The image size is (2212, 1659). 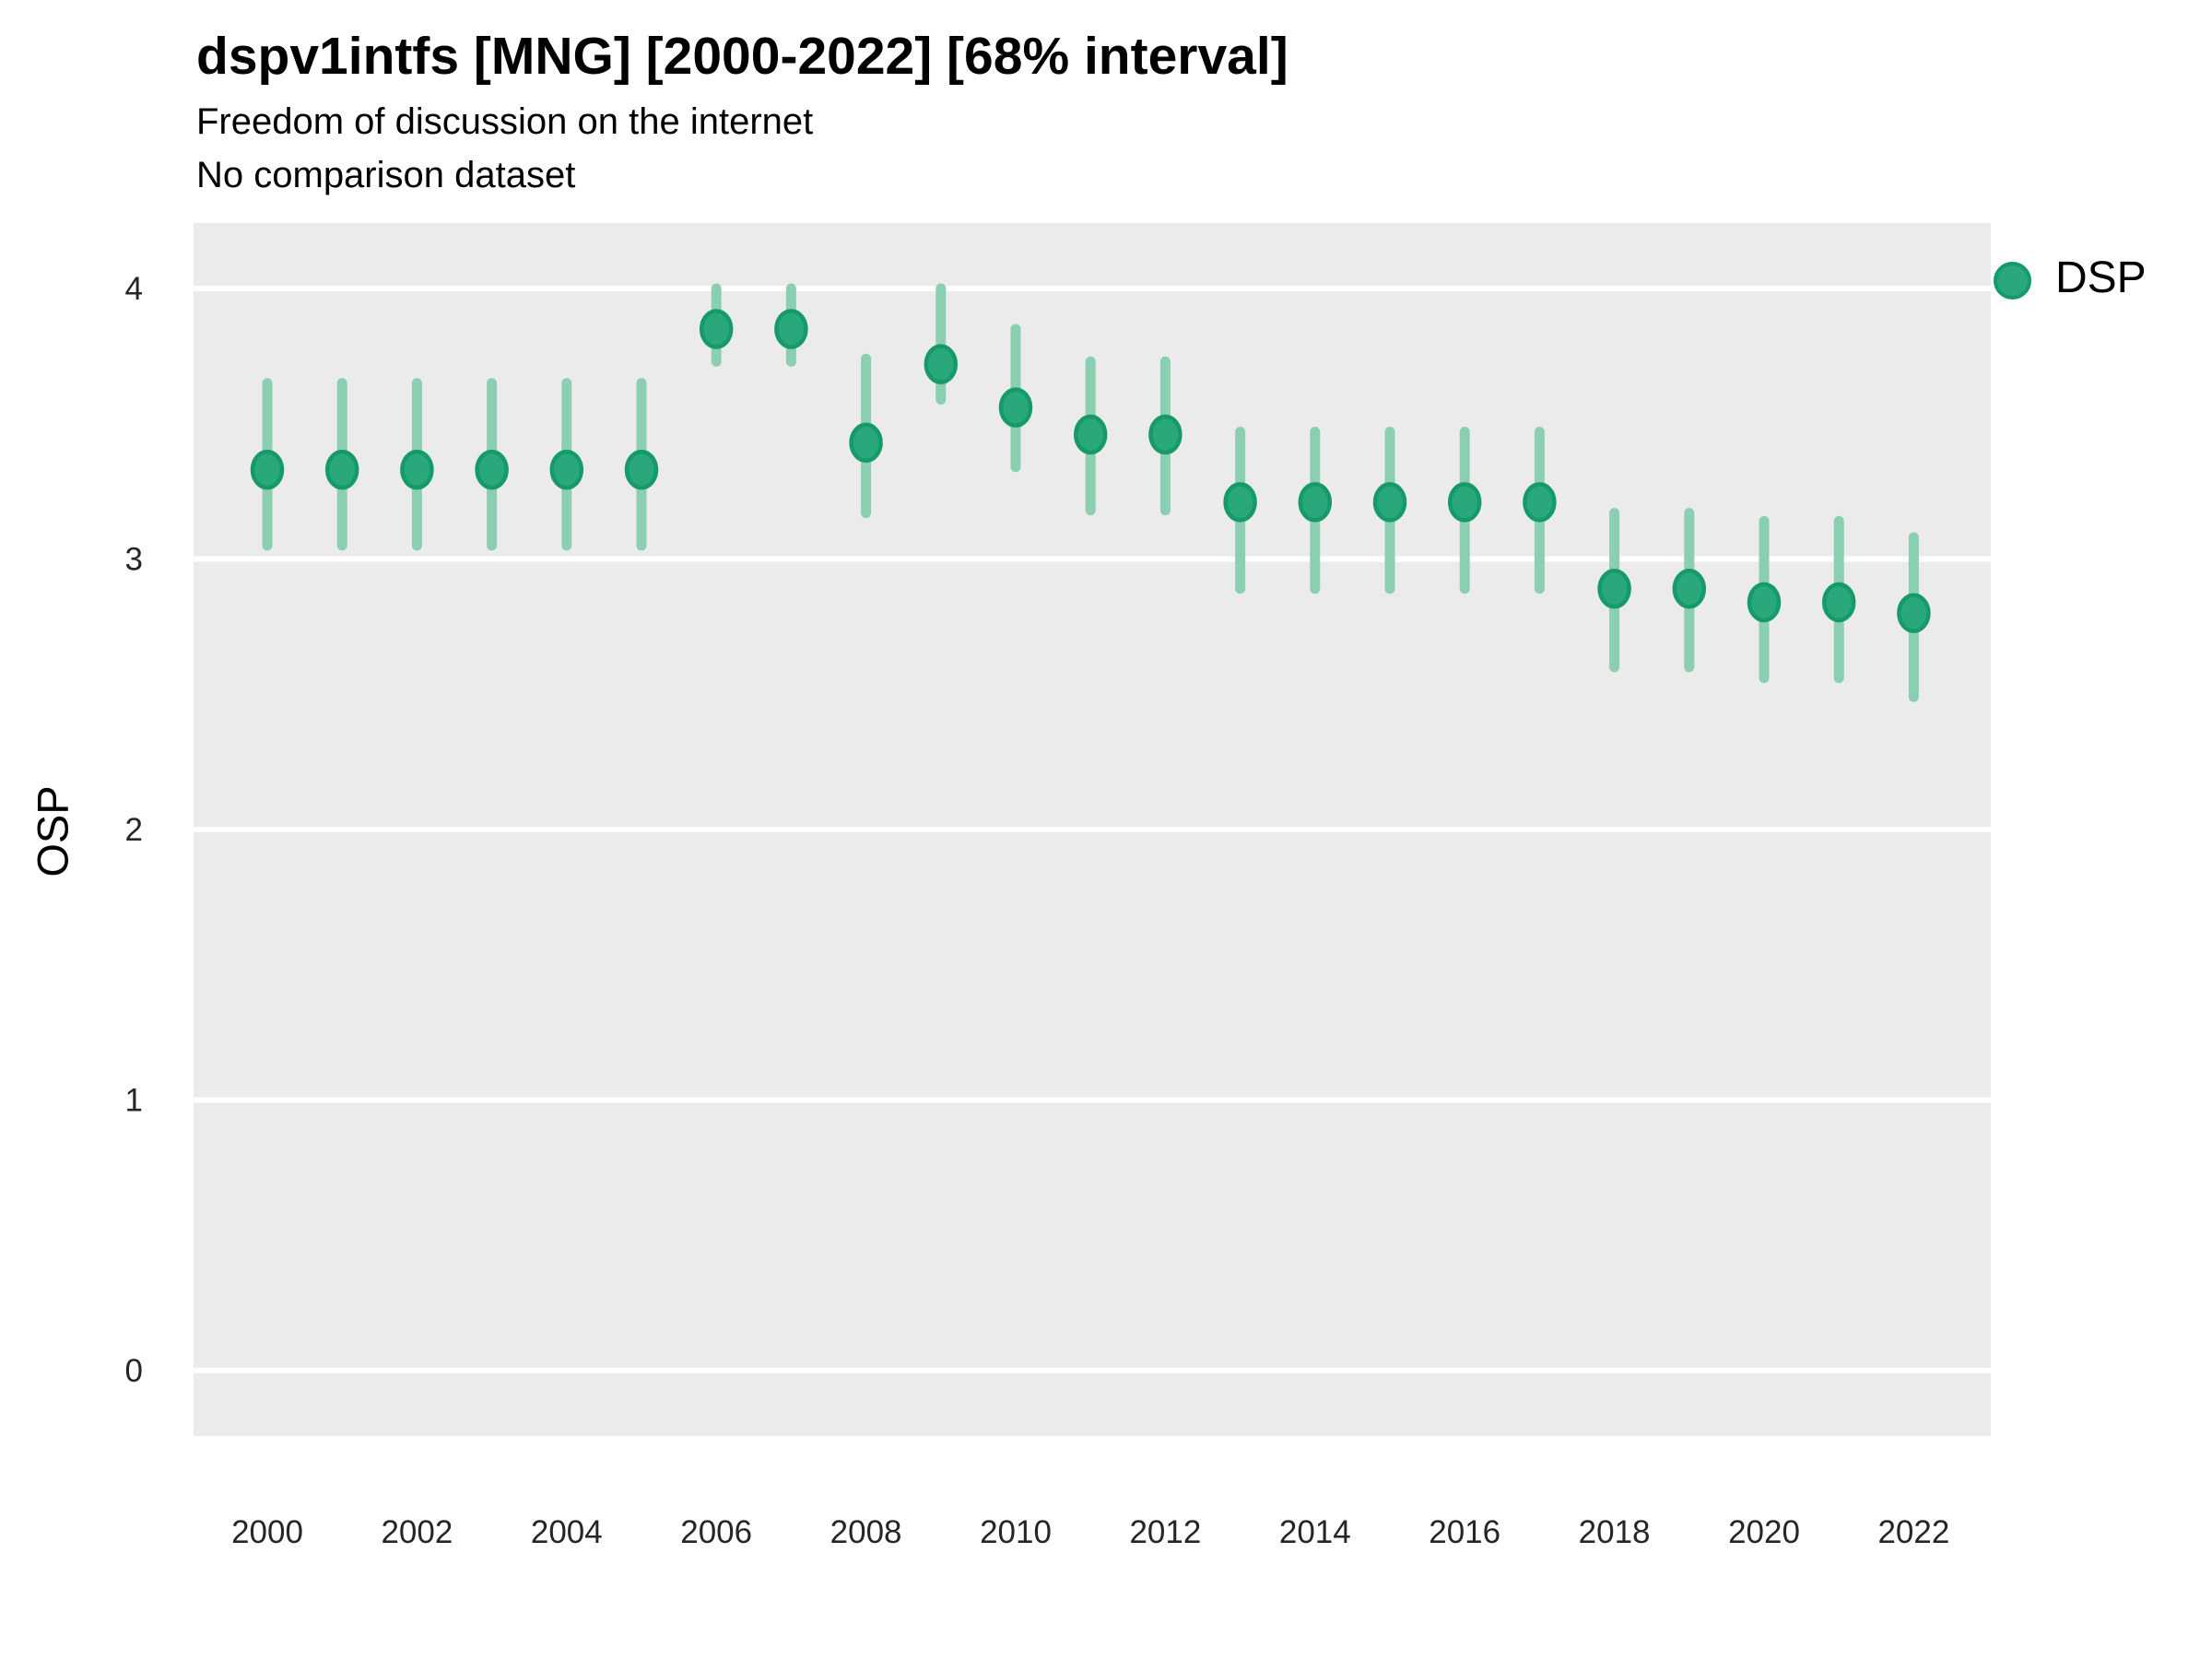 What do you see at coordinates (1838, 602) in the screenshot?
I see `data-point-2021` at bounding box center [1838, 602].